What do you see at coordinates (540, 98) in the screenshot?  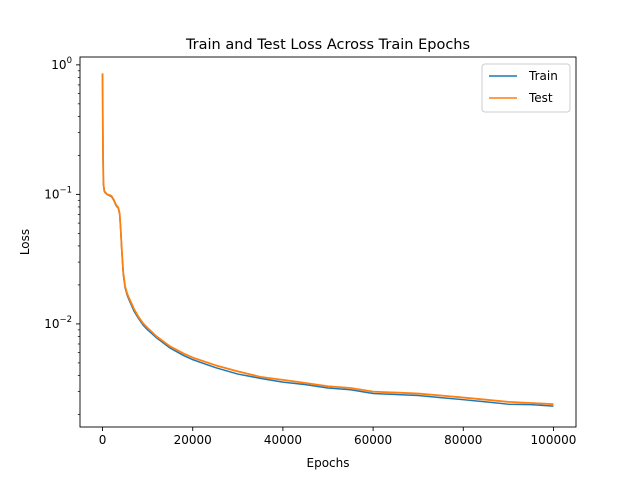 I see `legend-label-test: Test` at bounding box center [540, 98].